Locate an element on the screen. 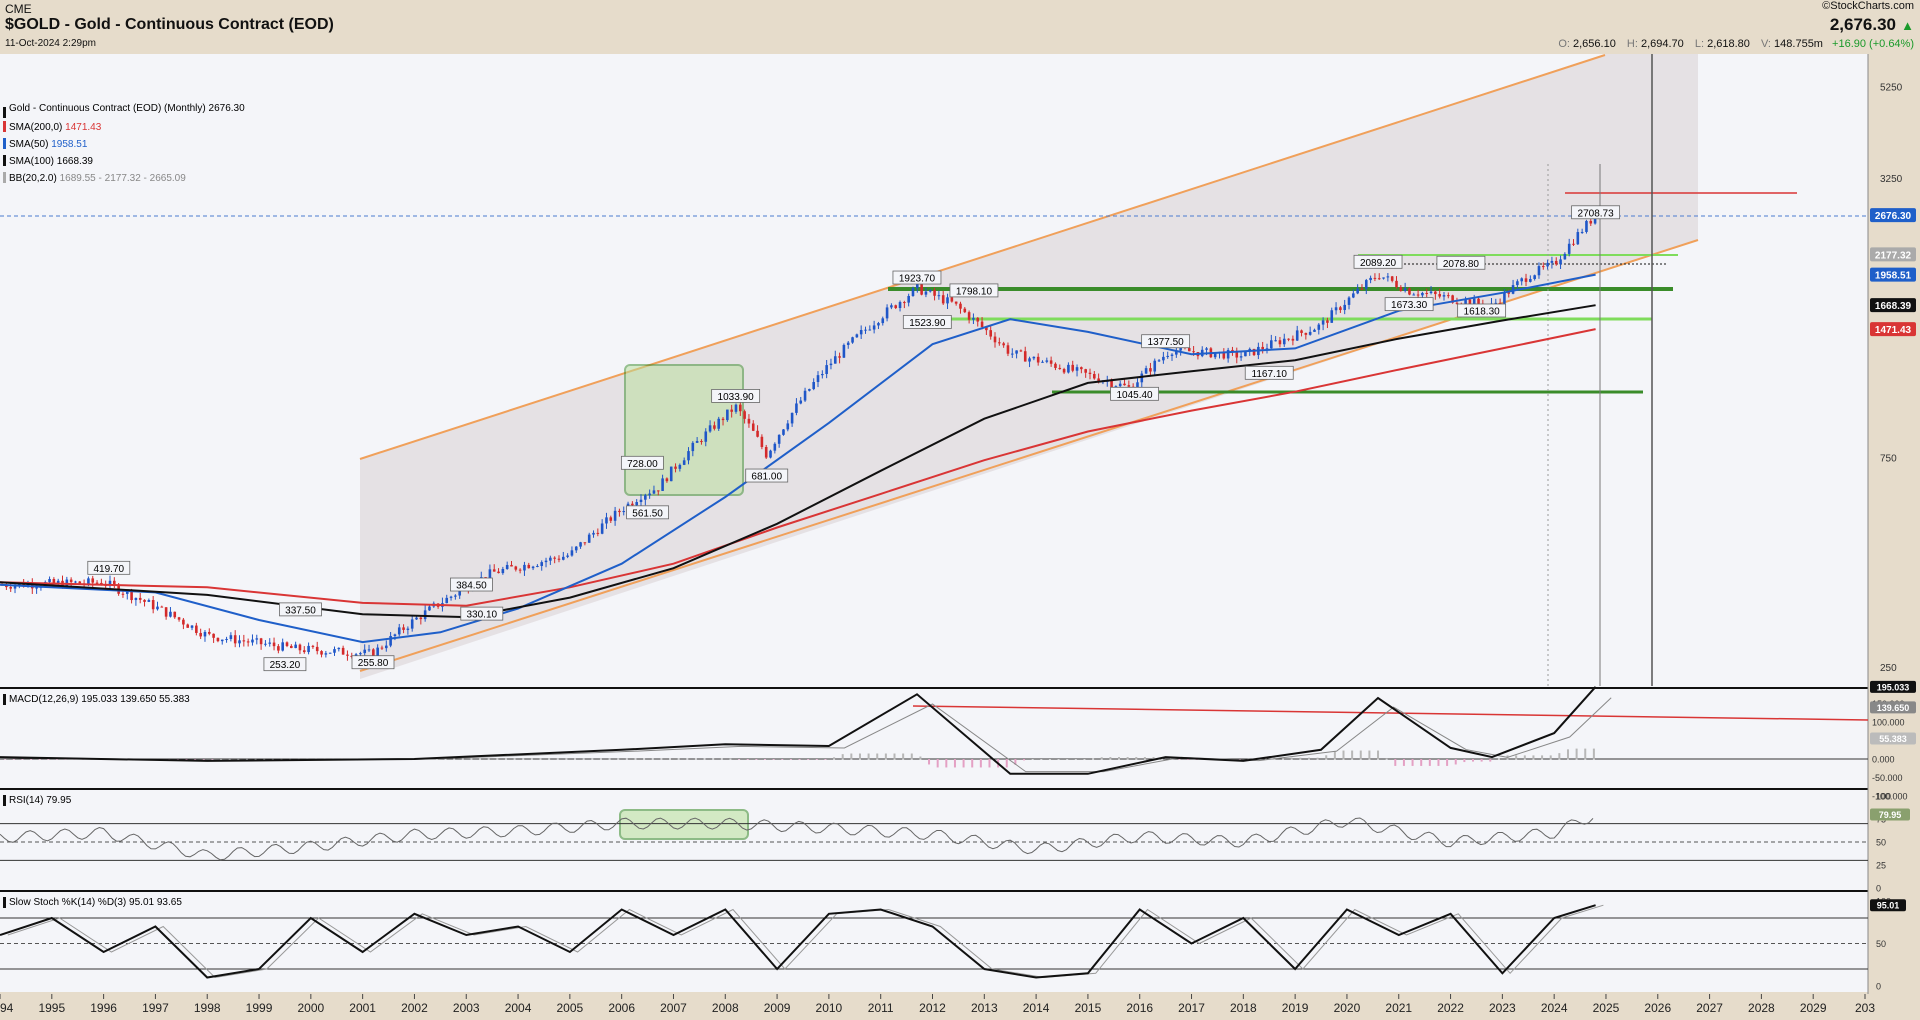 This screenshot has height=1020, width=1920. rsi-panel is located at coordinates (934, 840).